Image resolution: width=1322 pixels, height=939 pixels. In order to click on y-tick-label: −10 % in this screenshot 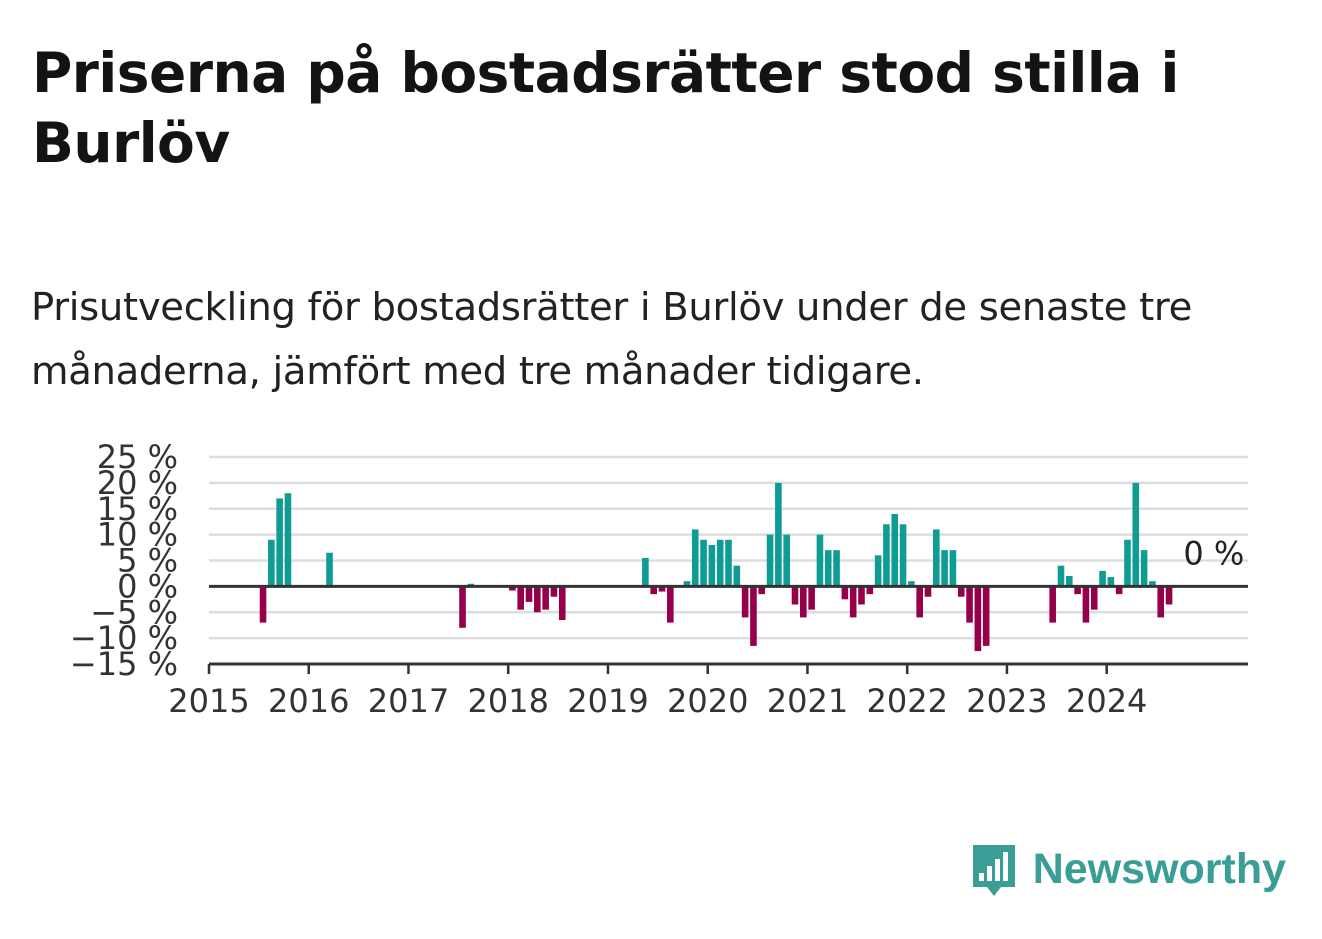, I will do `click(124, 638)`.